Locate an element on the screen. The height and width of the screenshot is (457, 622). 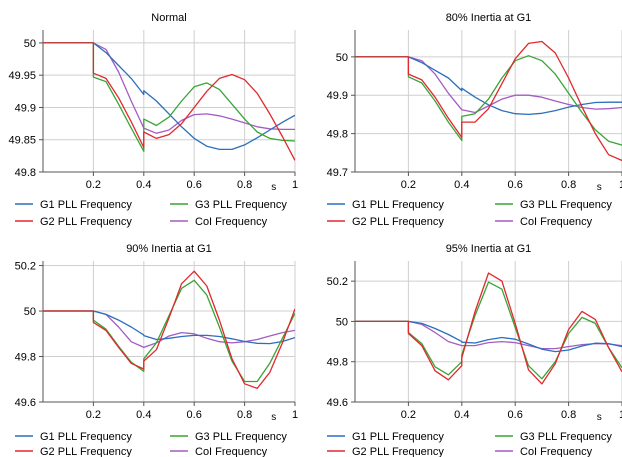
y-tick-label: 49.85 is located at coordinates (22, 141).